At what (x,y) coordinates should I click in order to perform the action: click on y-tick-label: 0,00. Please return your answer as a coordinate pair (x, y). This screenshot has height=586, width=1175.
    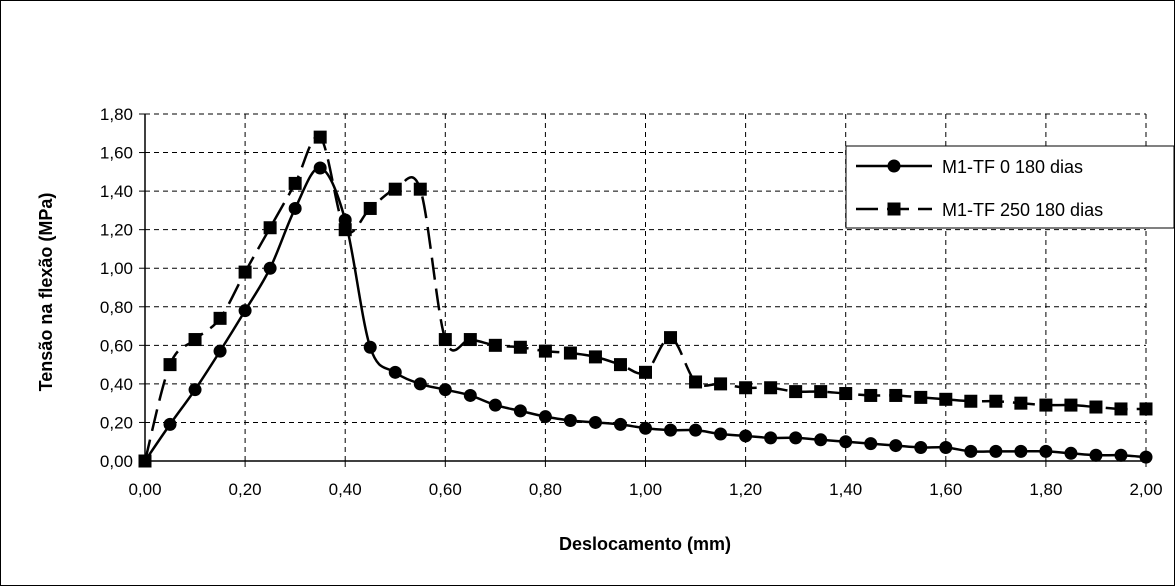
    Looking at the image, I should click on (116, 461).